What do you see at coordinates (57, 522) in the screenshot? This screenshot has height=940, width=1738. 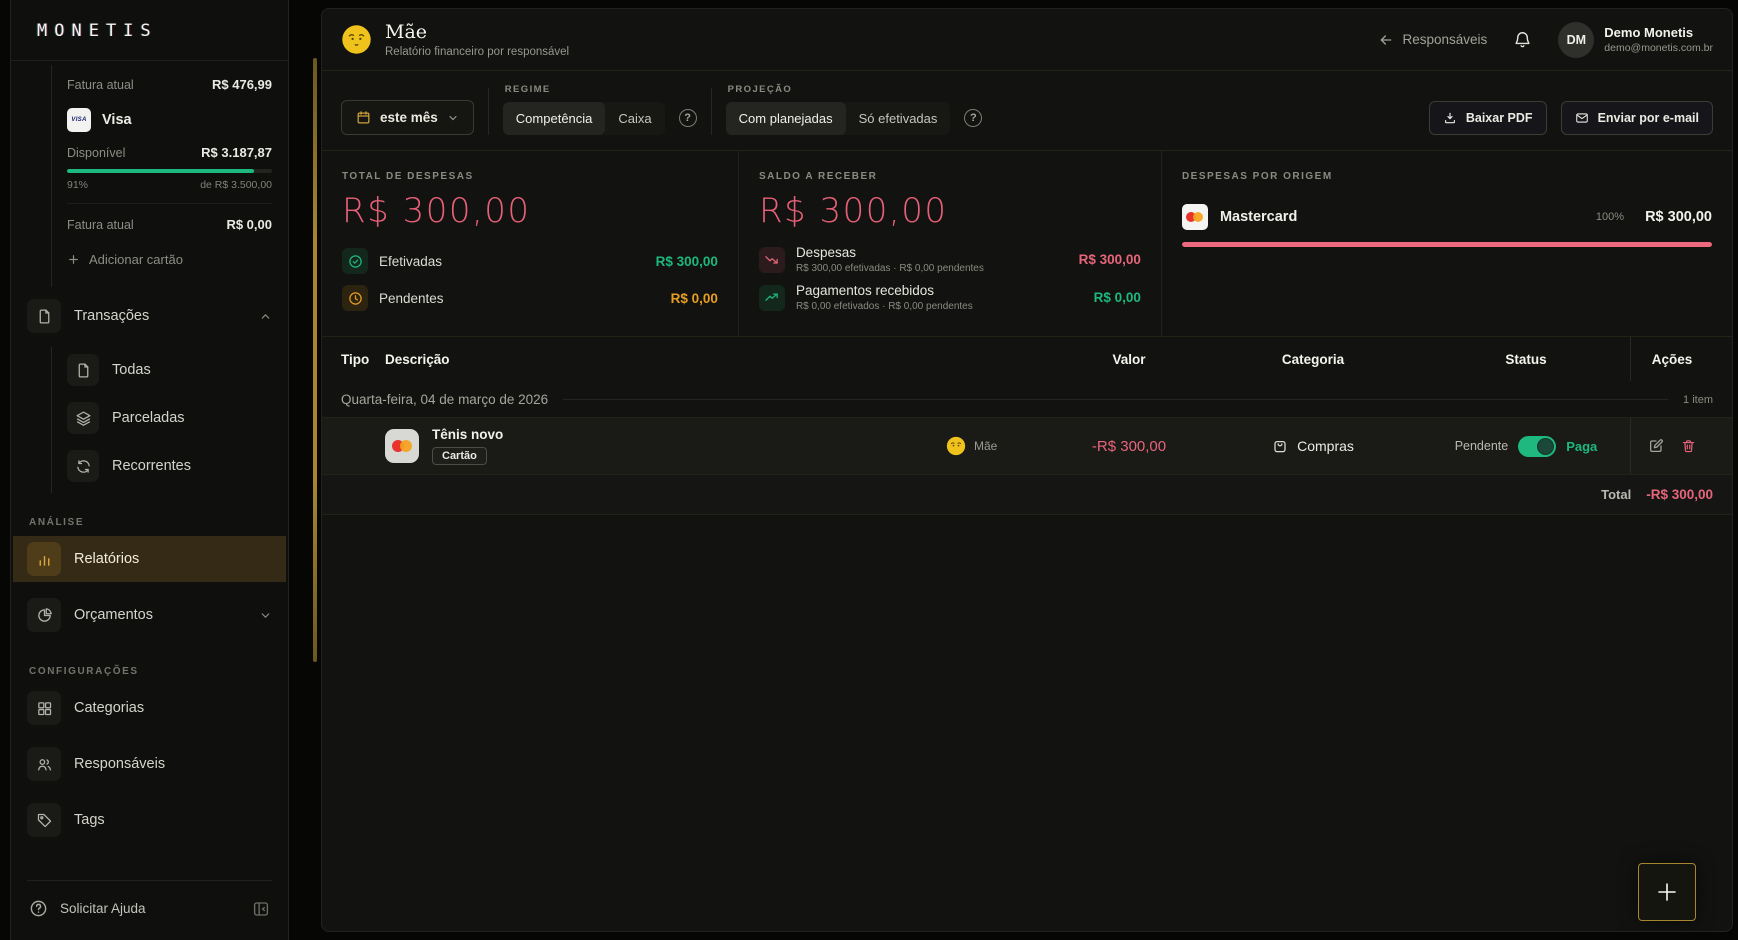 I see `section-label-analise: ANÁLISE` at bounding box center [57, 522].